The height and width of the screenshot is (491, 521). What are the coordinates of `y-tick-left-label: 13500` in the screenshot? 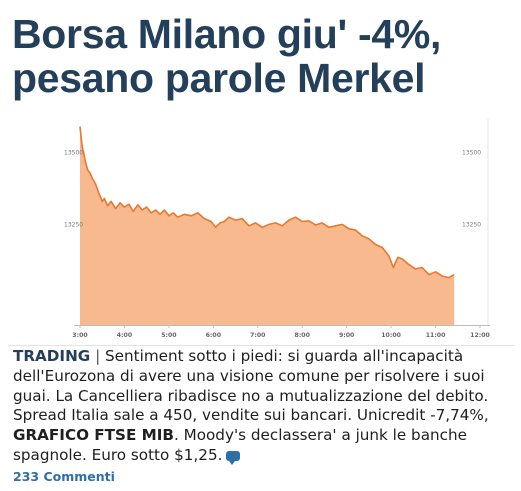 It's located at (73, 153).